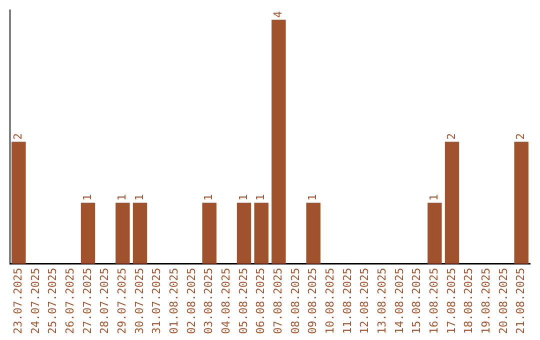  I want to click on x-tick-label: 25.07.2025, so click(53, 301).